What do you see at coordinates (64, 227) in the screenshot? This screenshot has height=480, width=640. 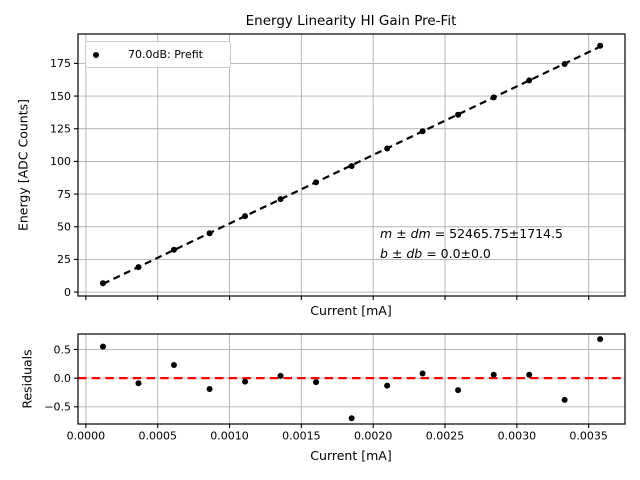 I see `y-tick-label: 50` at bounding box center [64, 227].